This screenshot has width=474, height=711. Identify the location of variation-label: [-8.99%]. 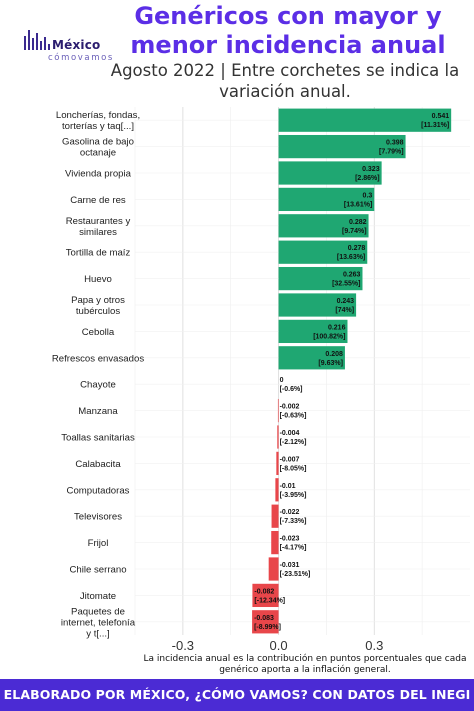
(267, 627).